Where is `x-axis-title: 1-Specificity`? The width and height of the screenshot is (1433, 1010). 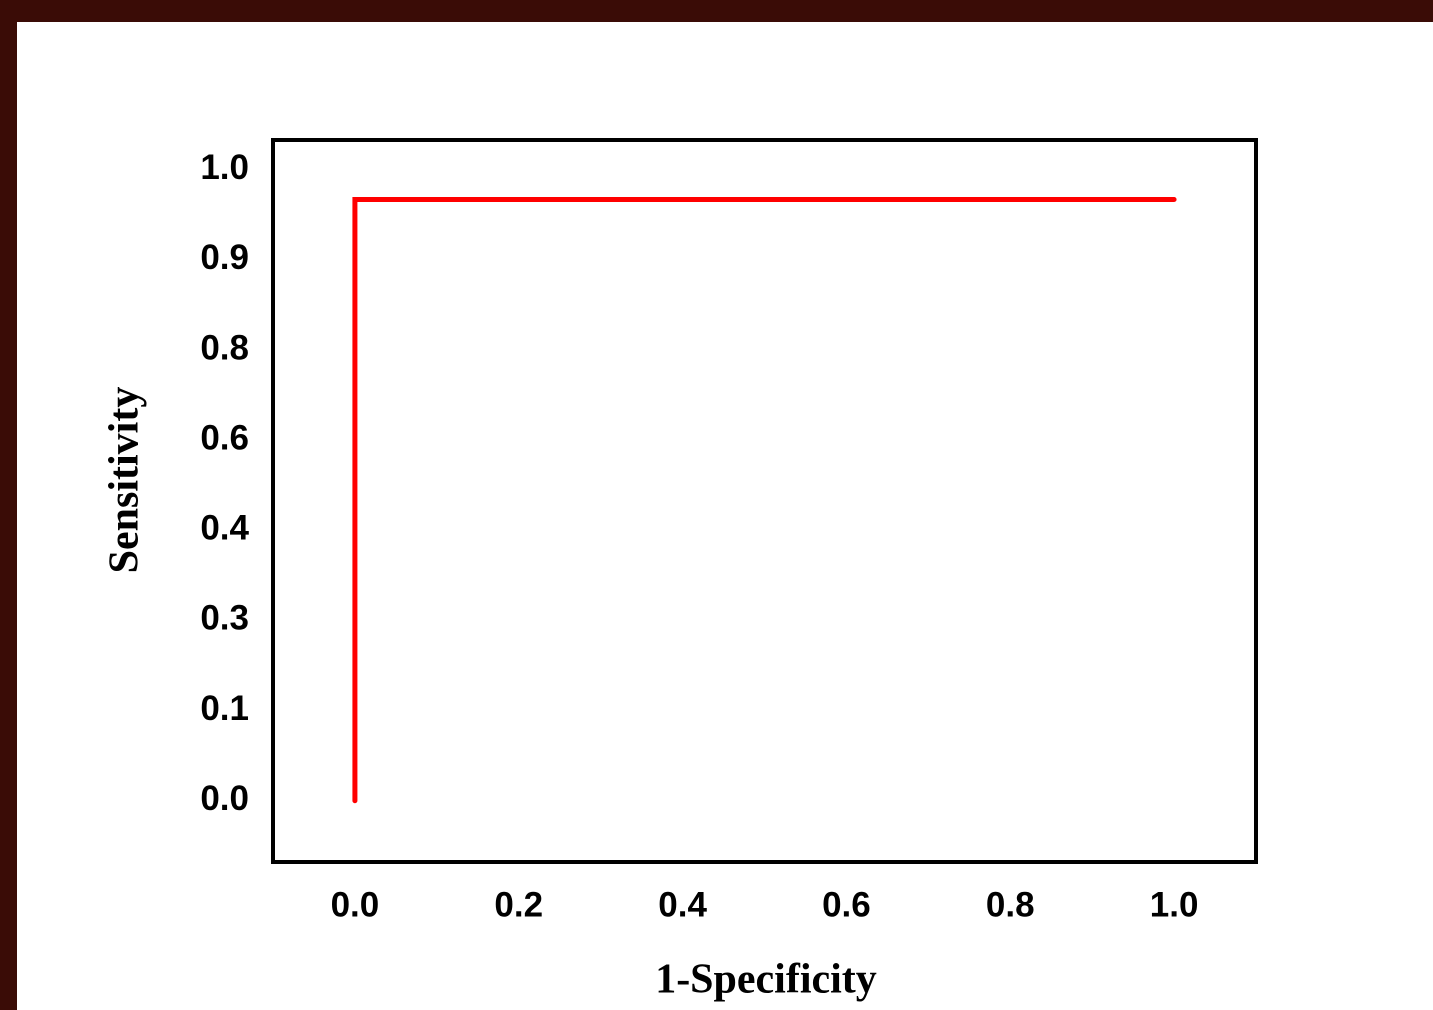 x-axis-title: 1-Specificity is located at coordinates (766, 980).